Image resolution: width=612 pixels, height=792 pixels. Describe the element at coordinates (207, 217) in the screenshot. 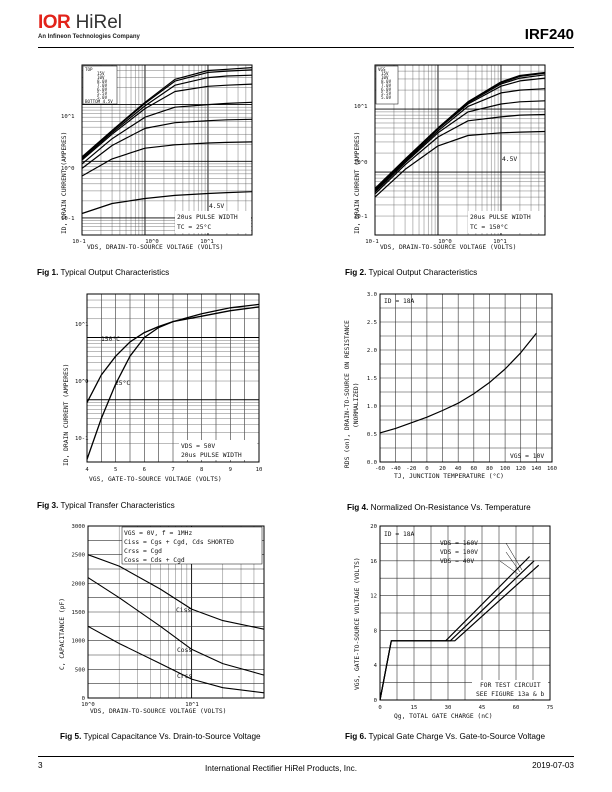

I see `fig1-annotation: 20us PULSE WIDTH` at that location.